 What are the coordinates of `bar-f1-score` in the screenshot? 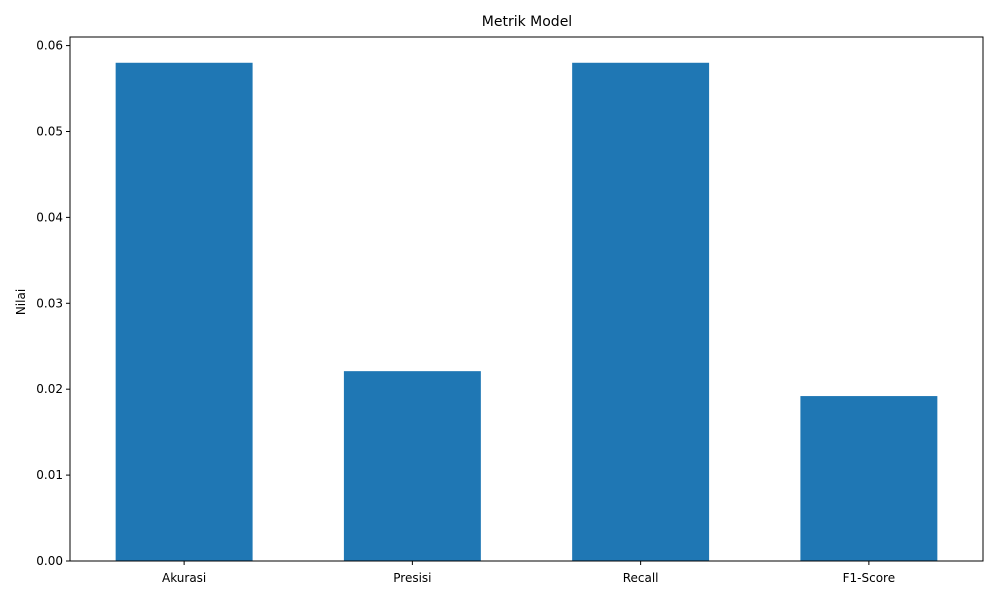 It's located at (869, 478).